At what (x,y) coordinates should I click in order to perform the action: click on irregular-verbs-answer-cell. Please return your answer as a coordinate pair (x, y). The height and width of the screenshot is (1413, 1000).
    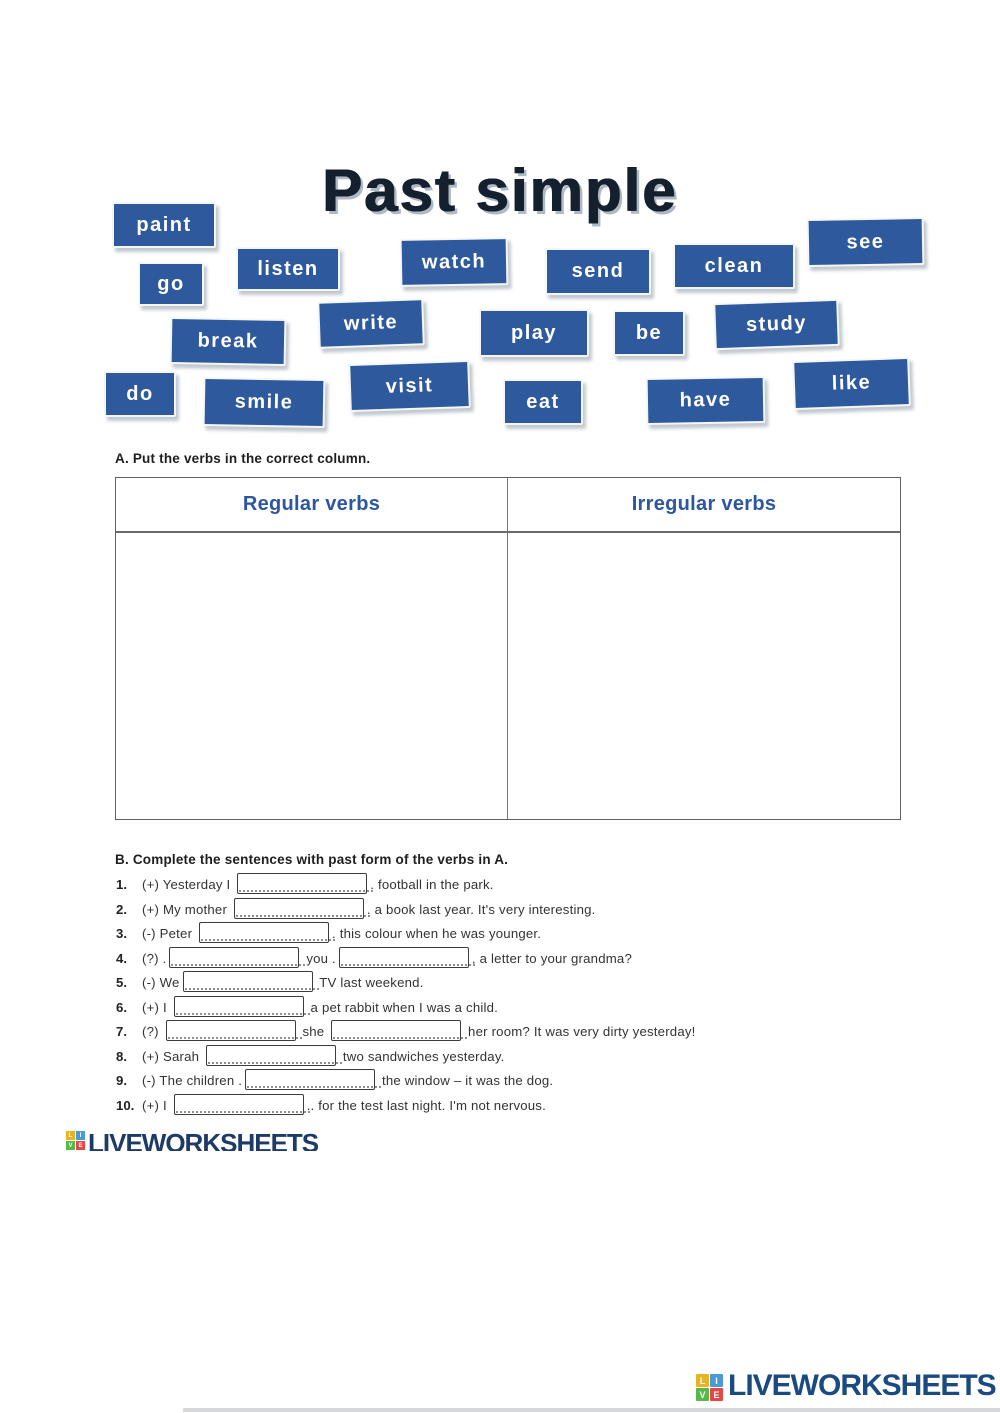
    Looking at the image, I should click on (704, 676).